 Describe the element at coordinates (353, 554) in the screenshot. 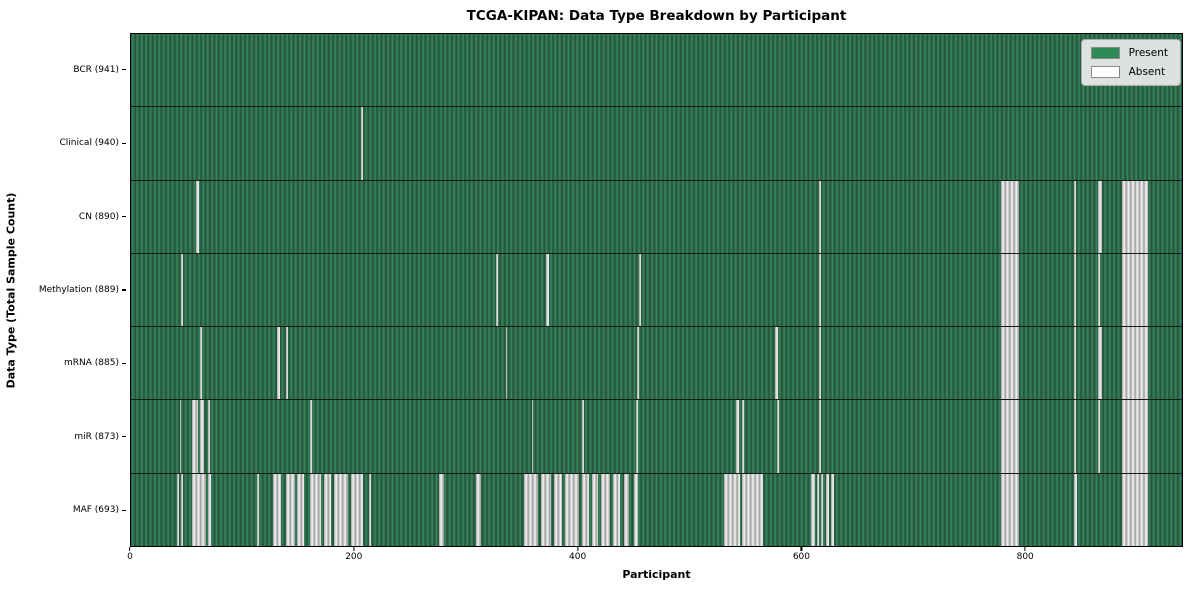

I see `x-tick-200: 200` at that location.